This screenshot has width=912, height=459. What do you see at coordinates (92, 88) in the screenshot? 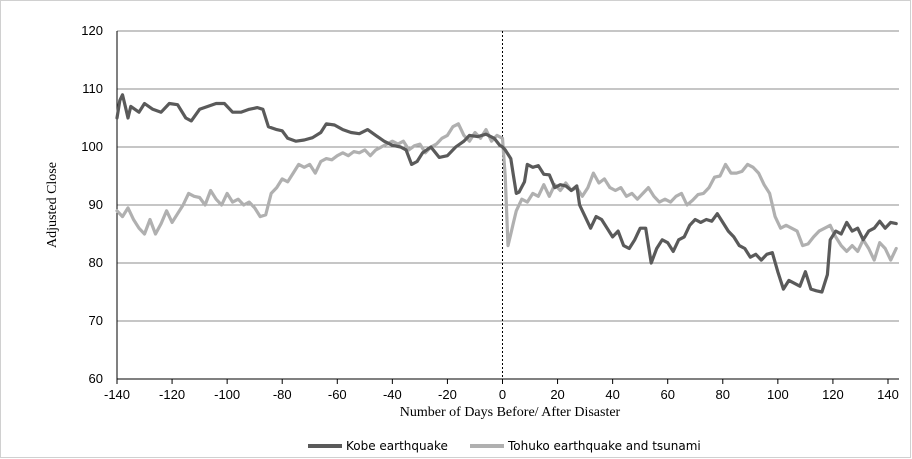
I see `y-tick-label: 110` at bounding box center [92, 88].